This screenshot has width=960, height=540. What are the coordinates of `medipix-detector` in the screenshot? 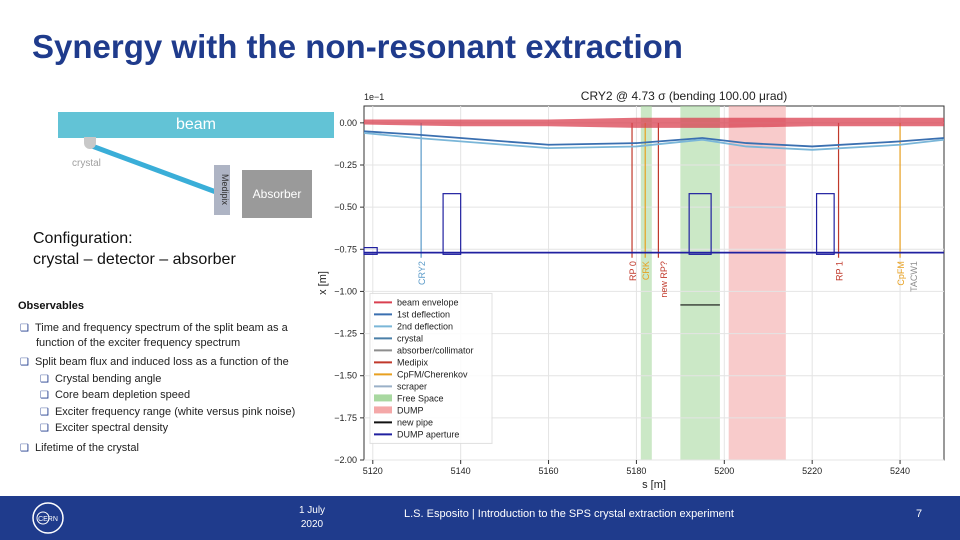 It's located at (222, 190).